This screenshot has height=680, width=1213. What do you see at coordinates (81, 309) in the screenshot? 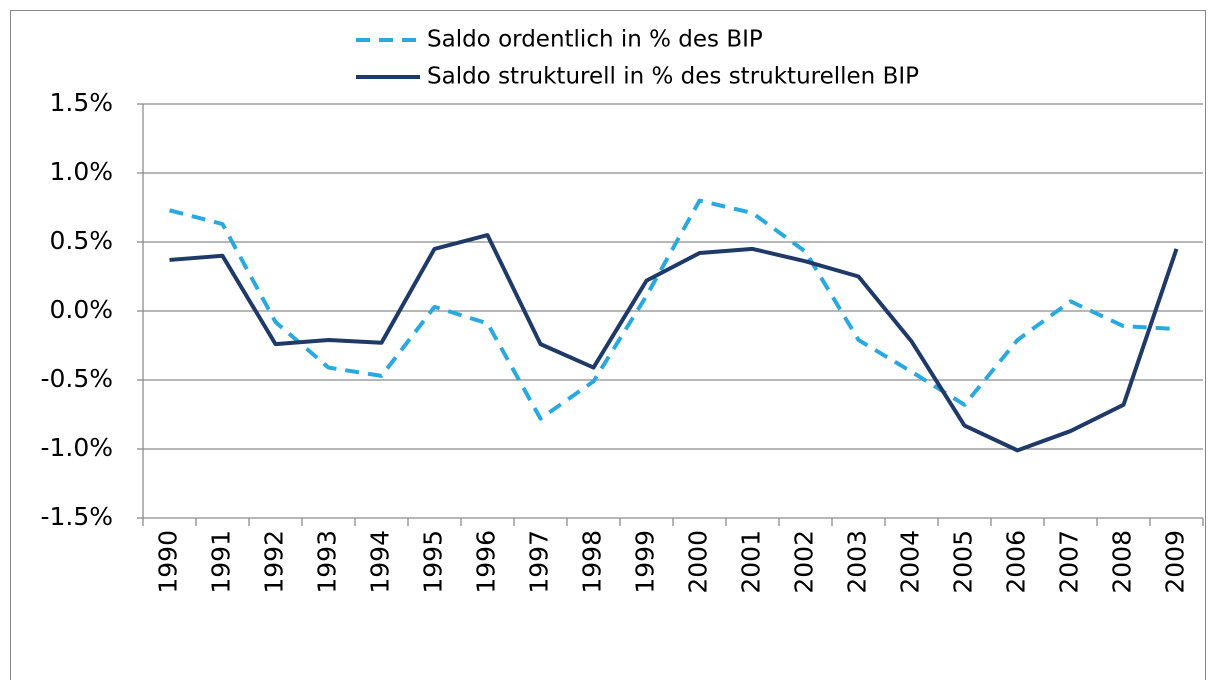
I see `y-tick-label: 0.0%` at bounding box center [81, 309].